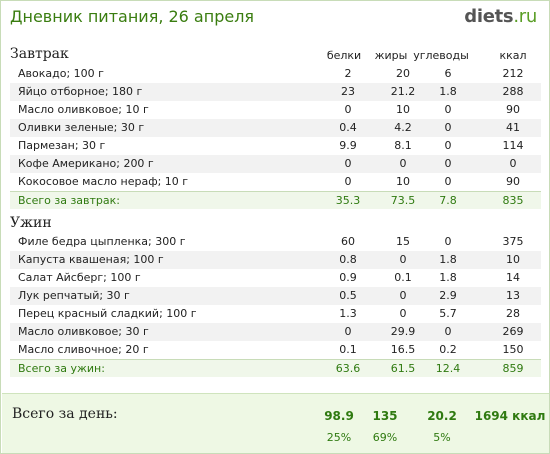 Image resolution: width=550 pixels, height=454 pixels. What do you see at coordinates (442, 437) in the screenshot?
I see `day-carbs-percent: 5%` at bounding box center [442, 437].